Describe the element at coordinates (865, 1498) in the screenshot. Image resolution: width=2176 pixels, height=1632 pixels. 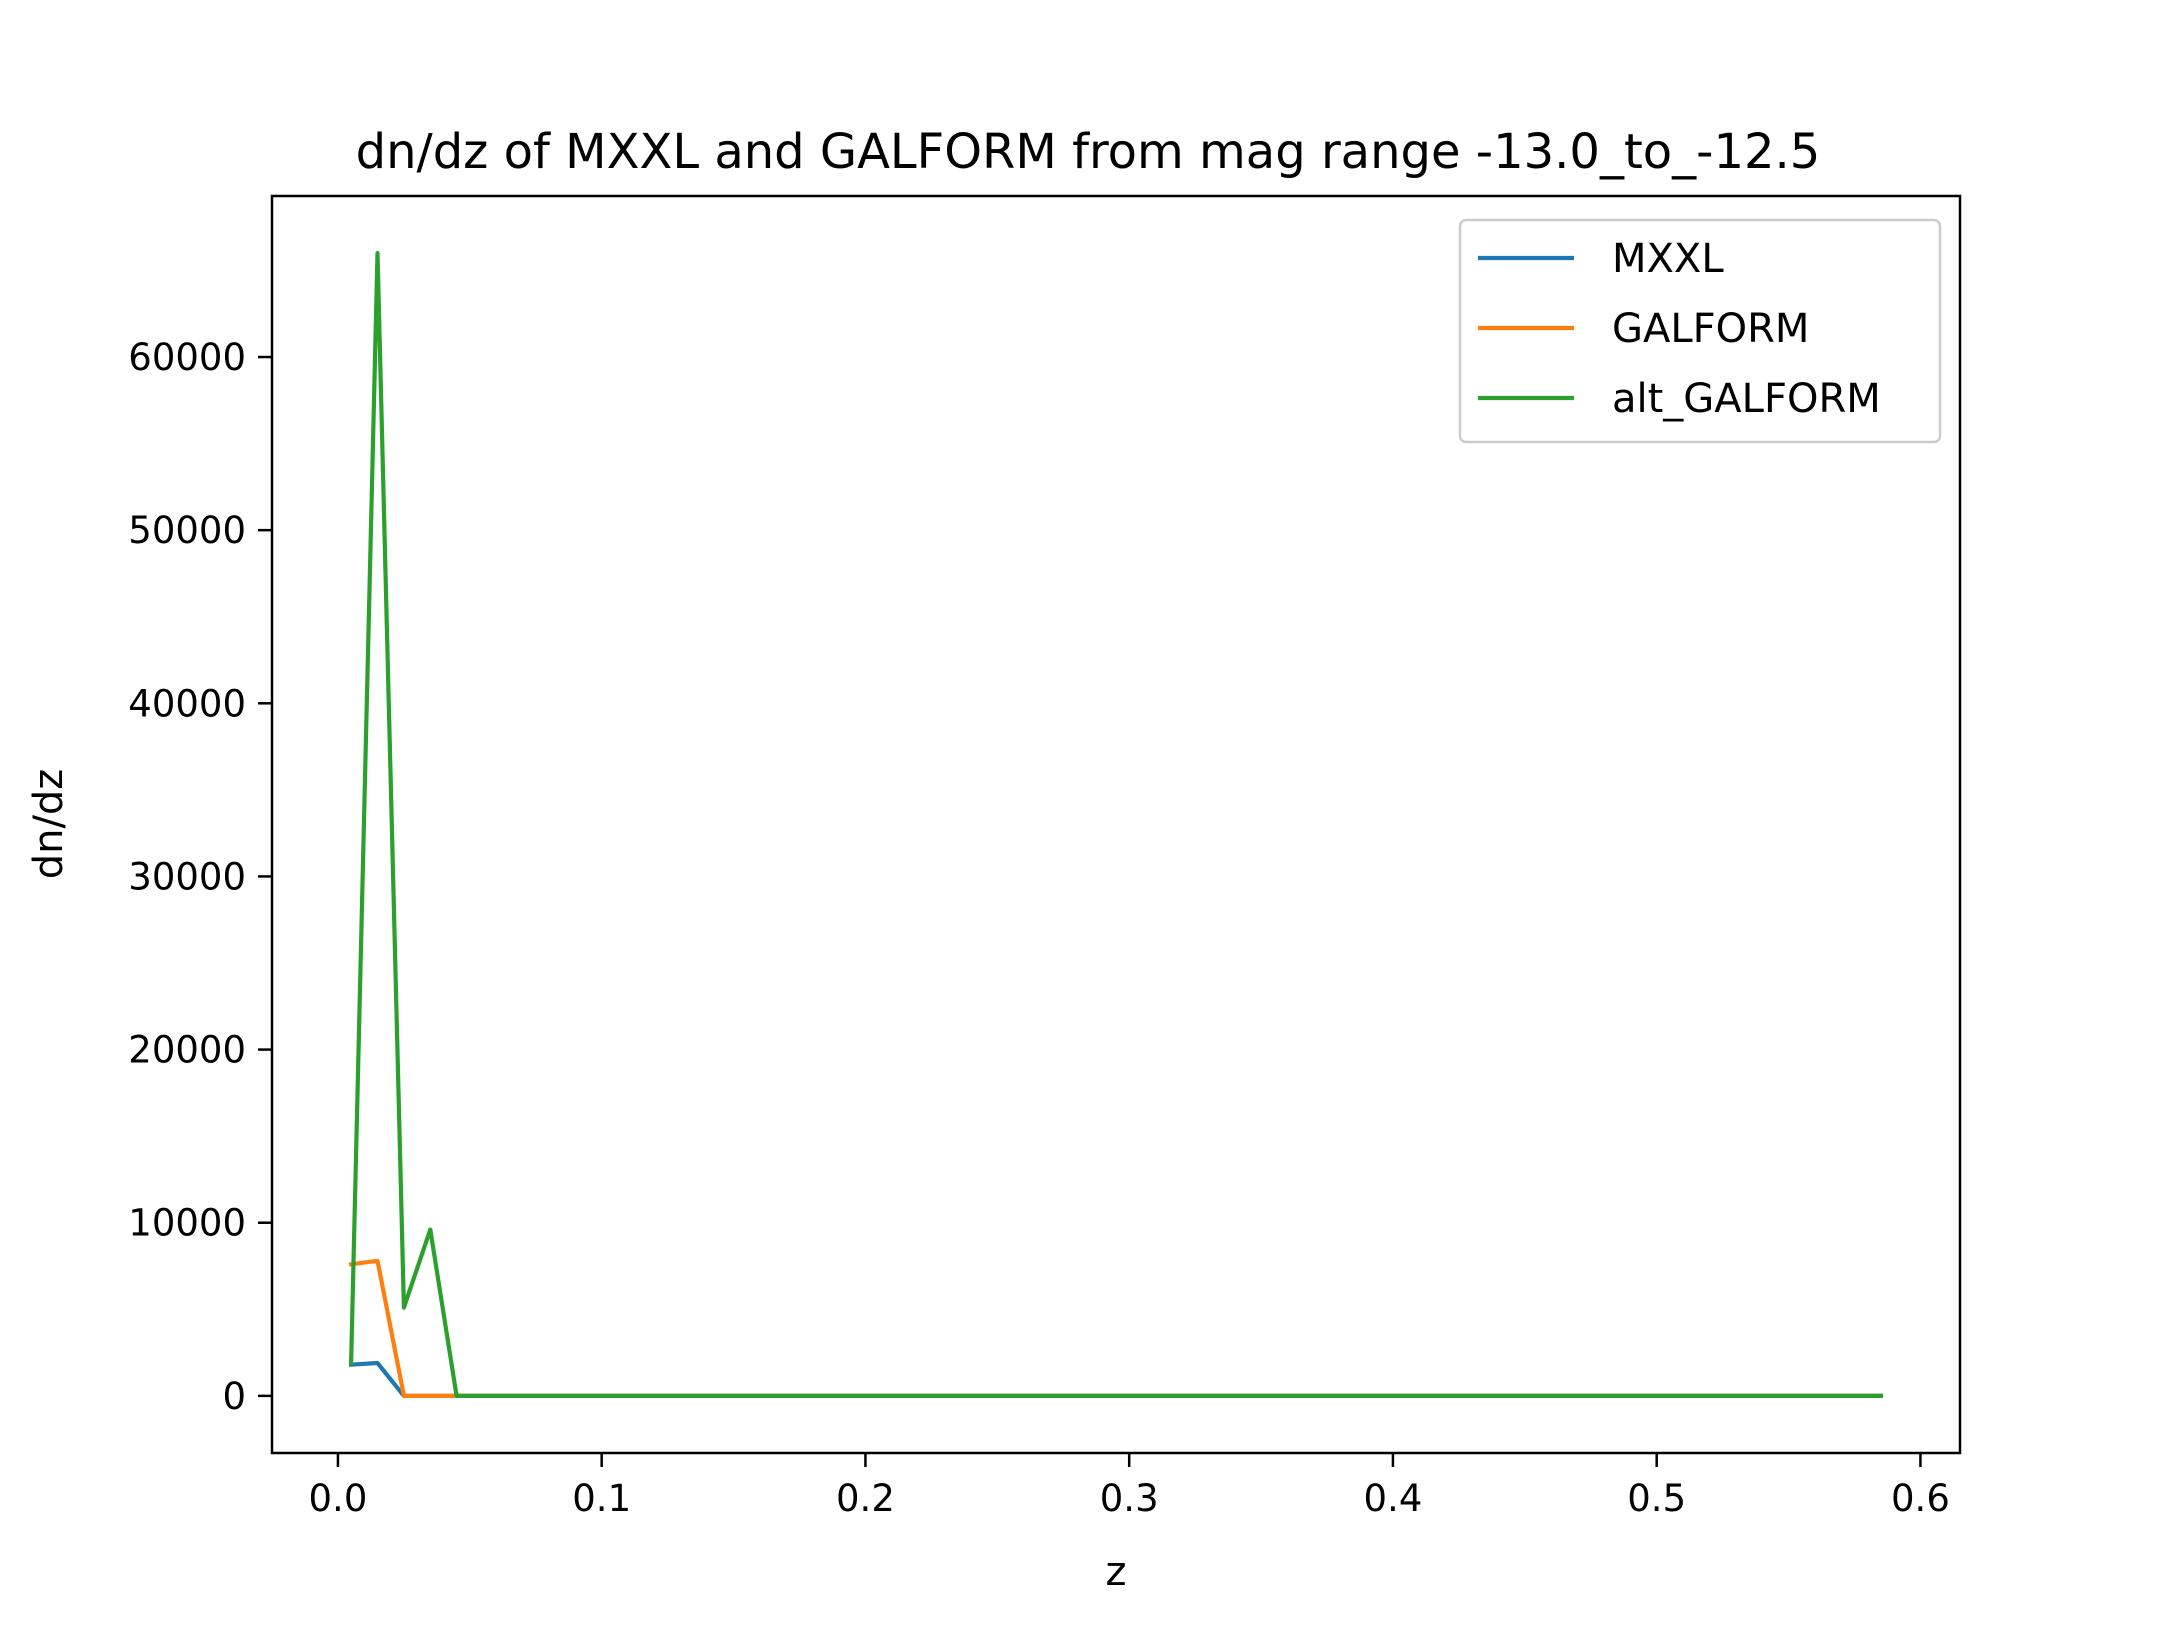
I see `x-tick-label: 0.2` at that location.